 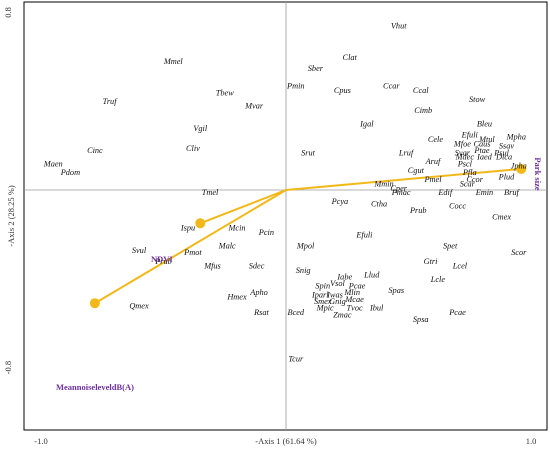 What do you see at coordinates (227, 246) in the screenshot?
I see `species-label: Malc` at bounding box center [227, 246].